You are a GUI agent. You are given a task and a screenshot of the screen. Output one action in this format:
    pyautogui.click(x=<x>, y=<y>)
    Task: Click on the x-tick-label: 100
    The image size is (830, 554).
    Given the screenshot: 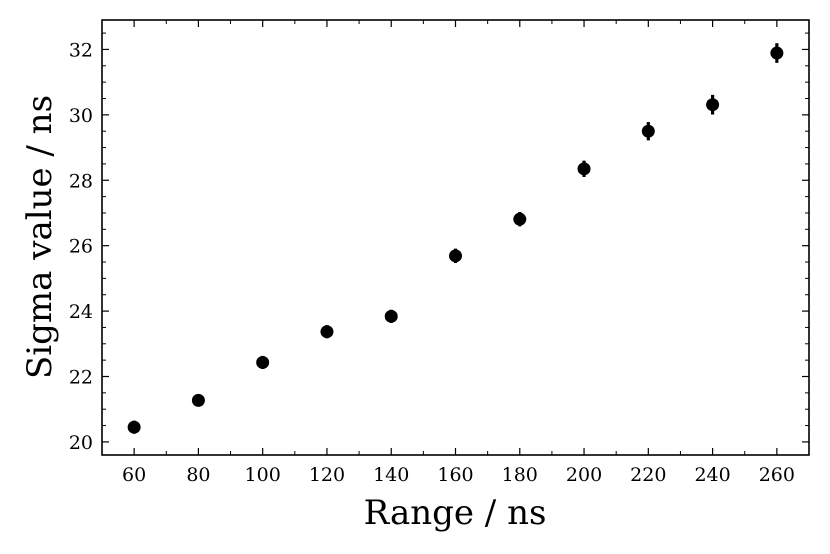 What is the action you would take?
    pyautogui.click(x=263, y=475)
    